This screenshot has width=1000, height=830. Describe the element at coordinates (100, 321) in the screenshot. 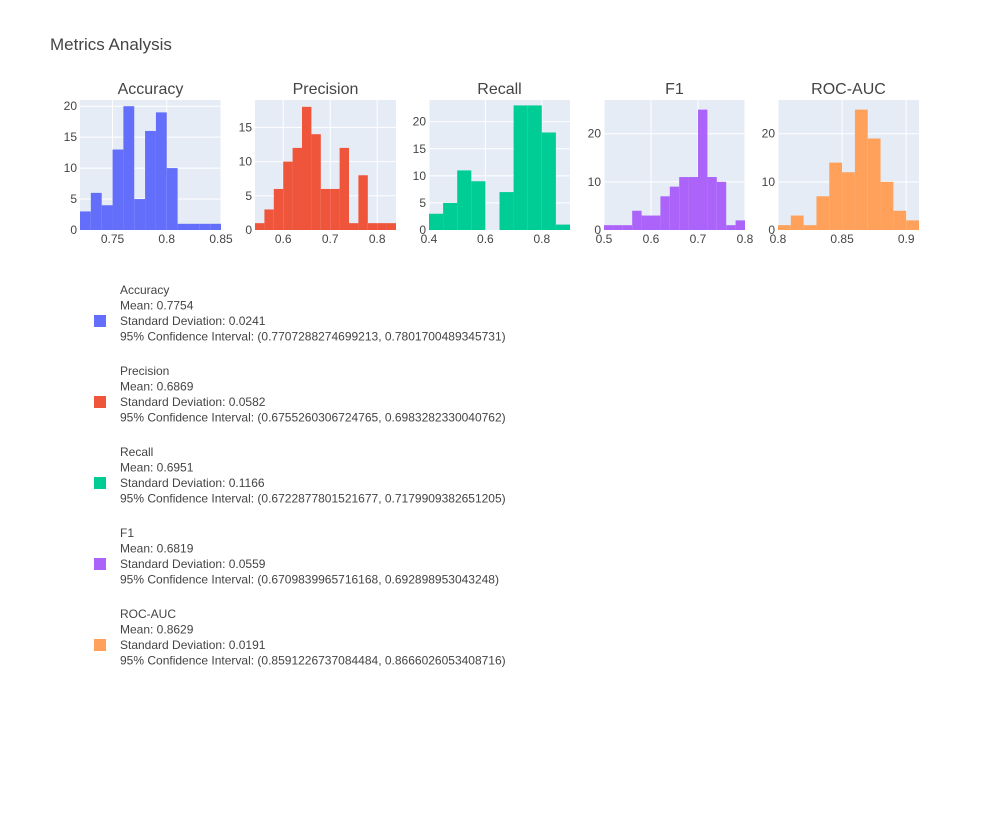

I see `legend-swatch-accuracy` at that location.